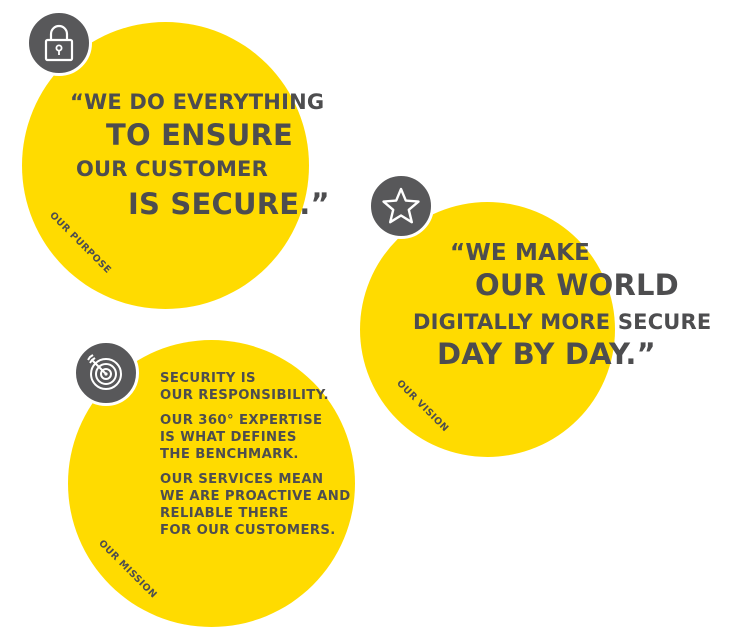  I want to click on vision-quote-line-1: “WE MAKE, so click(520, 253).